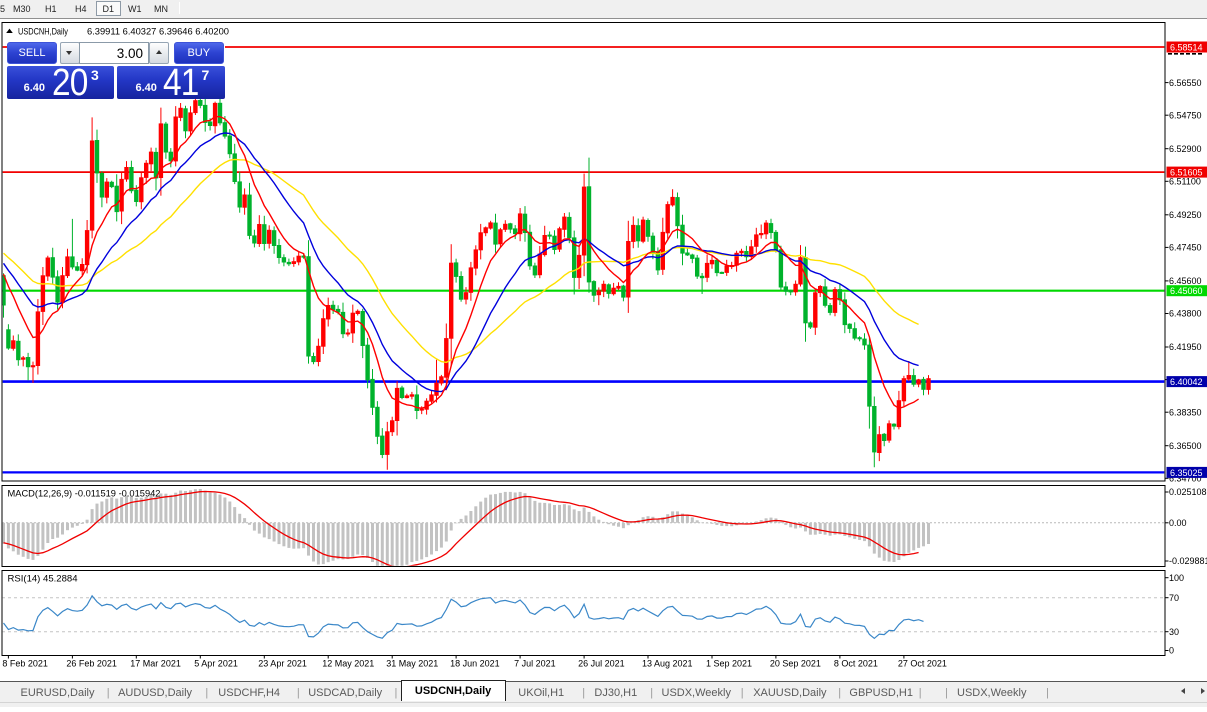 The image size is (1207, 712). I want to click on svg-text: USDCNH,Daily, so click(43, 31).